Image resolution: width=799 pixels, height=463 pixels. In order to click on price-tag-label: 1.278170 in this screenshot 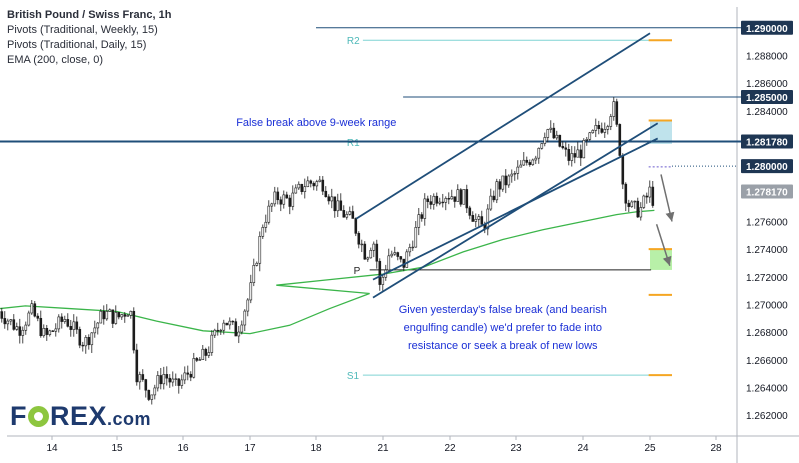, I will do `click(767, 192)`.